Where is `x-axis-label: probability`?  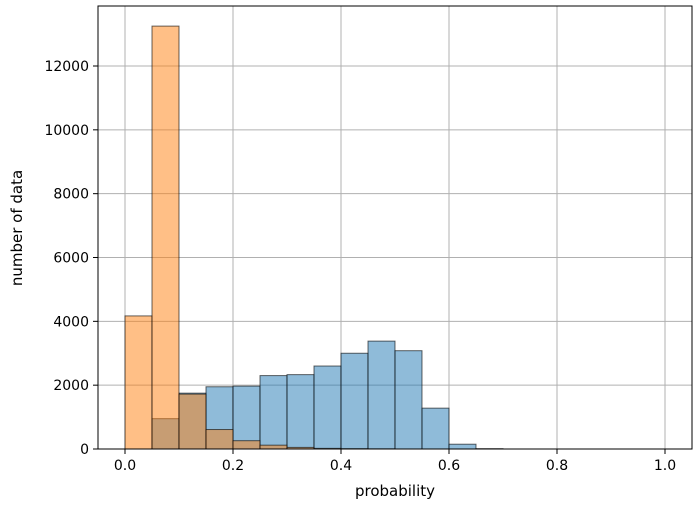 x-axis-label: probability is located at coordinates (395, 491).